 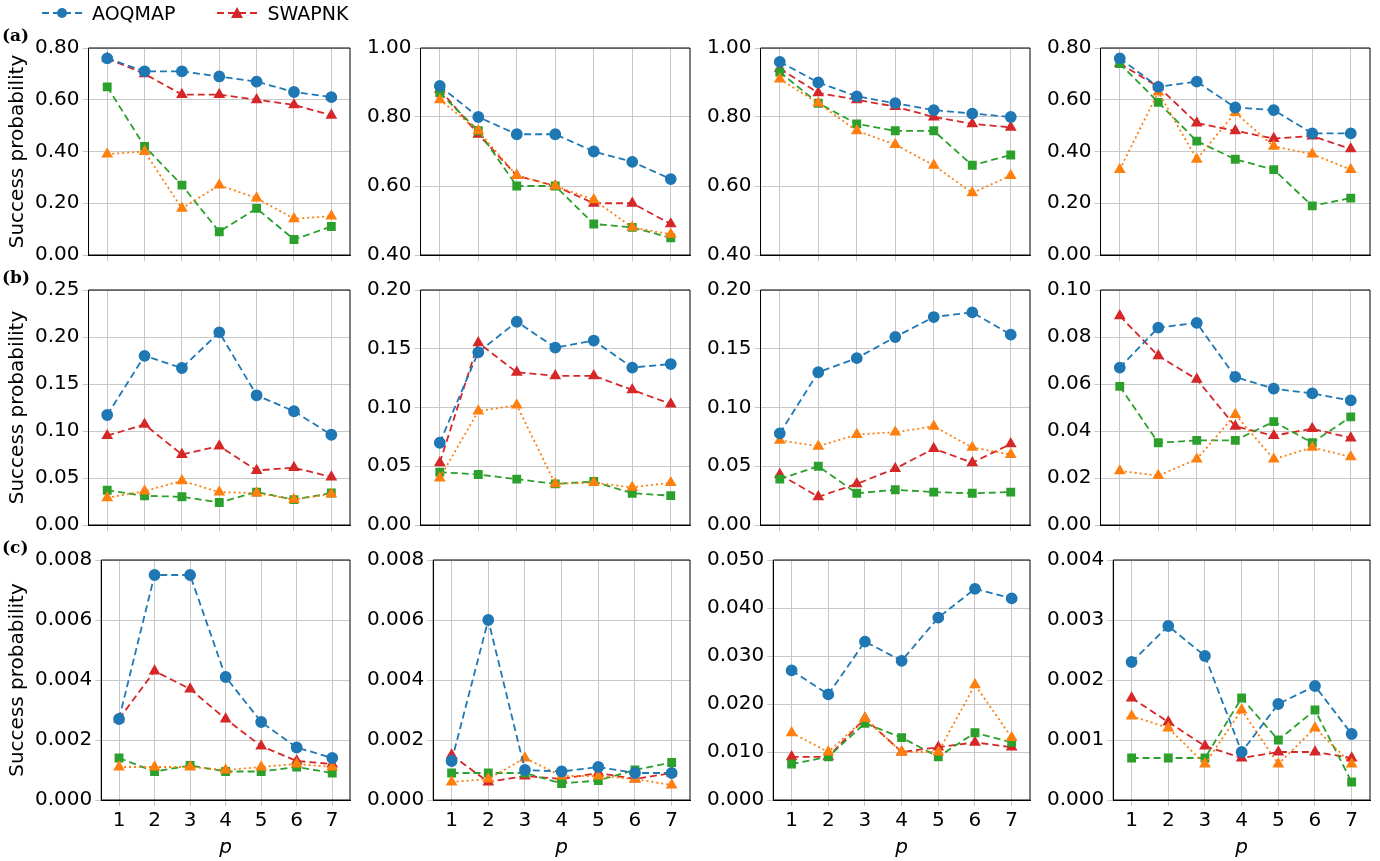 I want to click on y-tick-label: 0.030, so click(x=735, y=654).